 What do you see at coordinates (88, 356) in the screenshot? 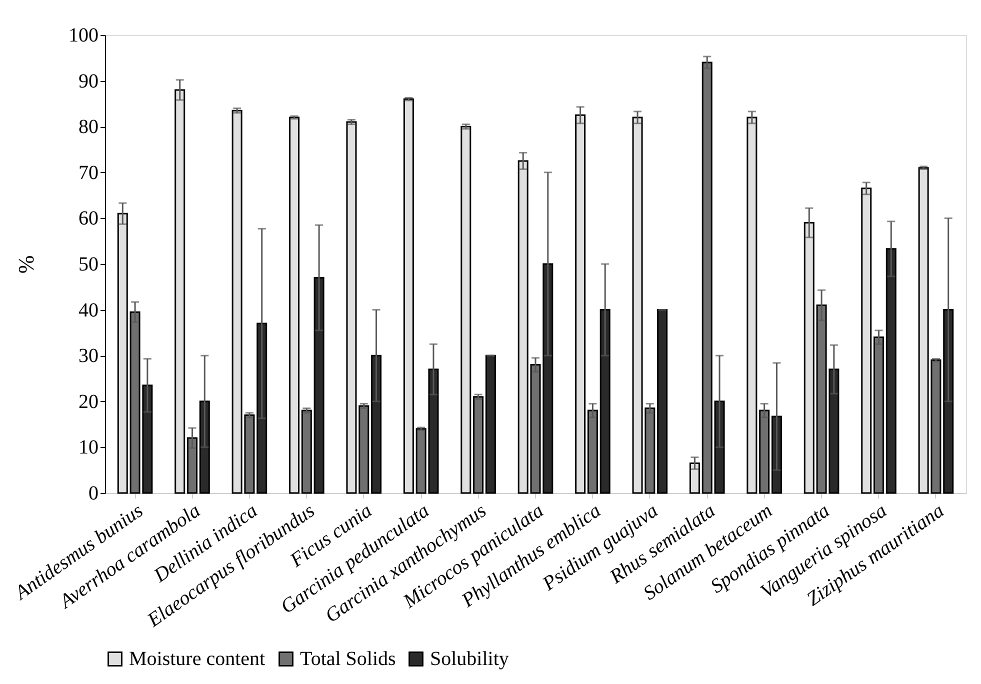
I see `y-tick-label: 30` at bounding box center [88, 356].